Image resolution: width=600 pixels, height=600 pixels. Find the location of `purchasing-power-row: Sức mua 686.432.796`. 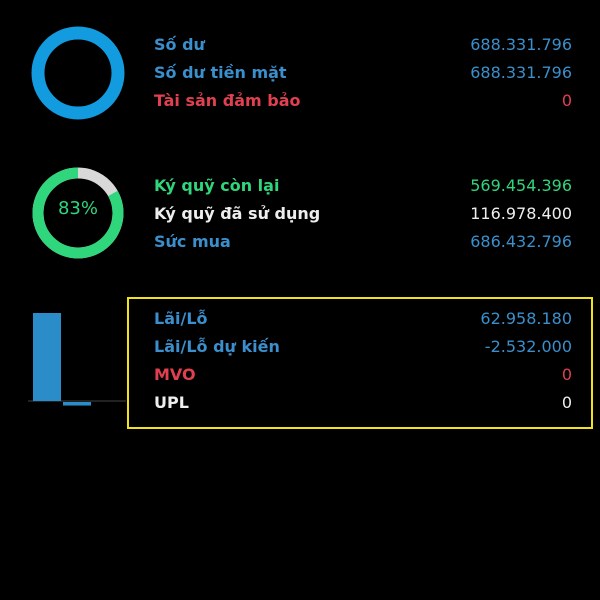

purchasing-power-row: Sức mua 686.432.796 is located at coordinates (363, 241).